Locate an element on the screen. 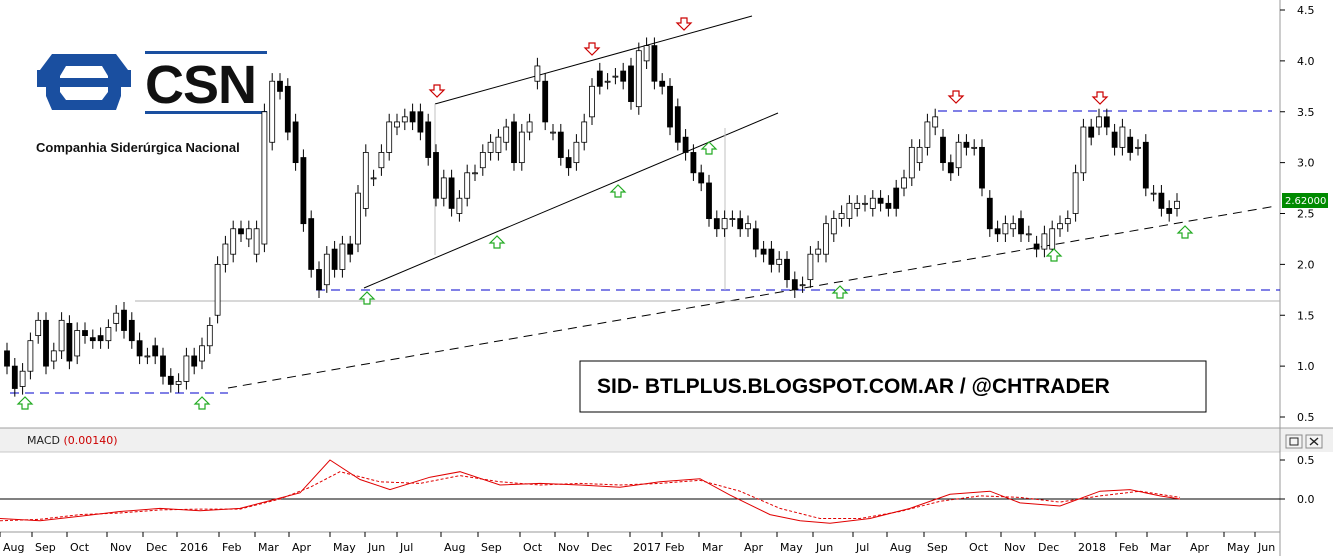  price-tick-label: 2.5 is located at coordinates (1306, 214).